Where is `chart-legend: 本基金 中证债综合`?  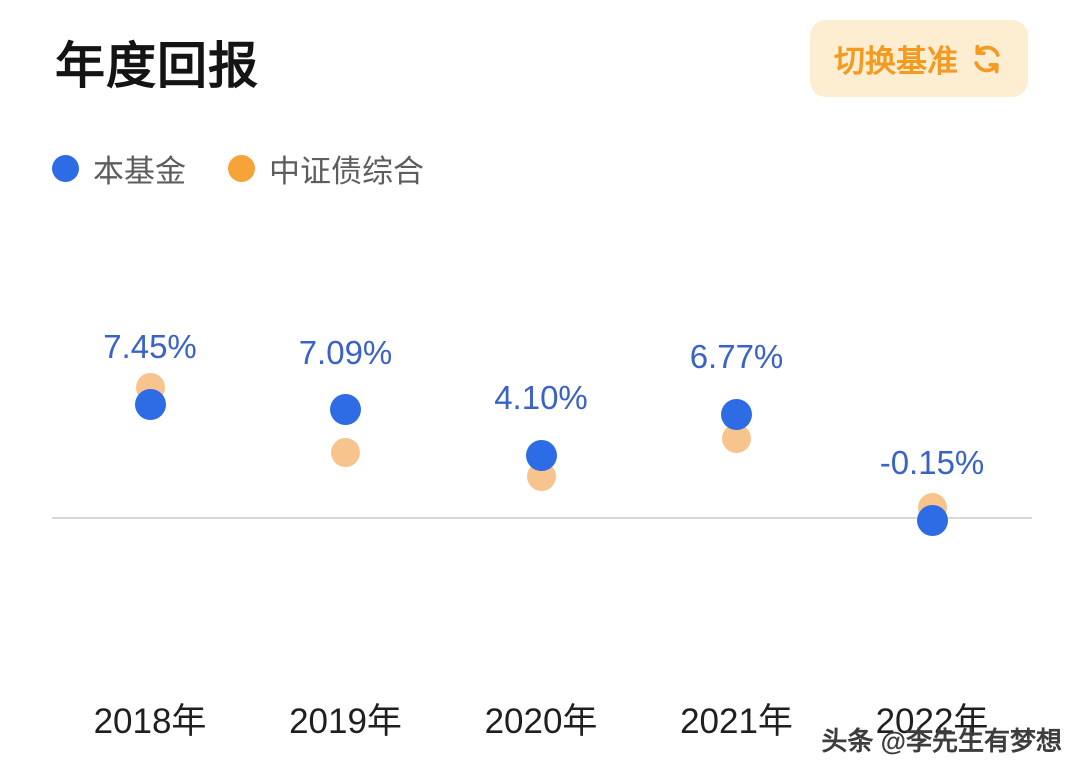
chart-legend: 本基金 中证债综合 is located at coordinates (238, 168).